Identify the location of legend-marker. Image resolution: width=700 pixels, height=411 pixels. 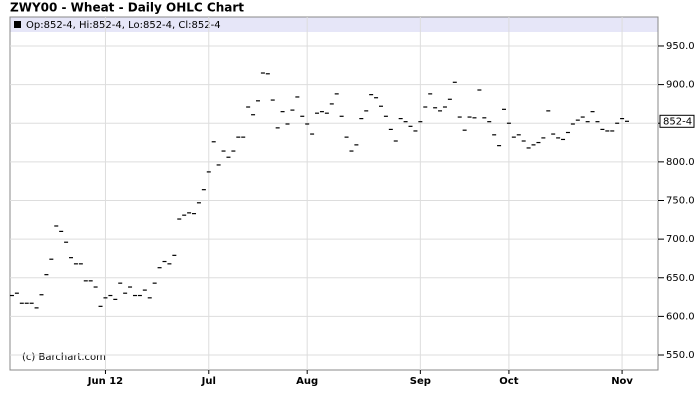
(17, 24).